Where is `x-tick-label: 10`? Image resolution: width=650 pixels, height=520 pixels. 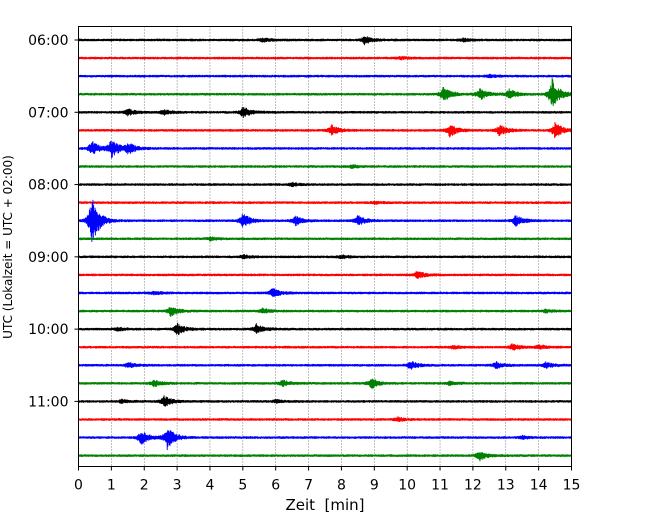
x-tick-label: 10 is located at coordinates (407, 486).